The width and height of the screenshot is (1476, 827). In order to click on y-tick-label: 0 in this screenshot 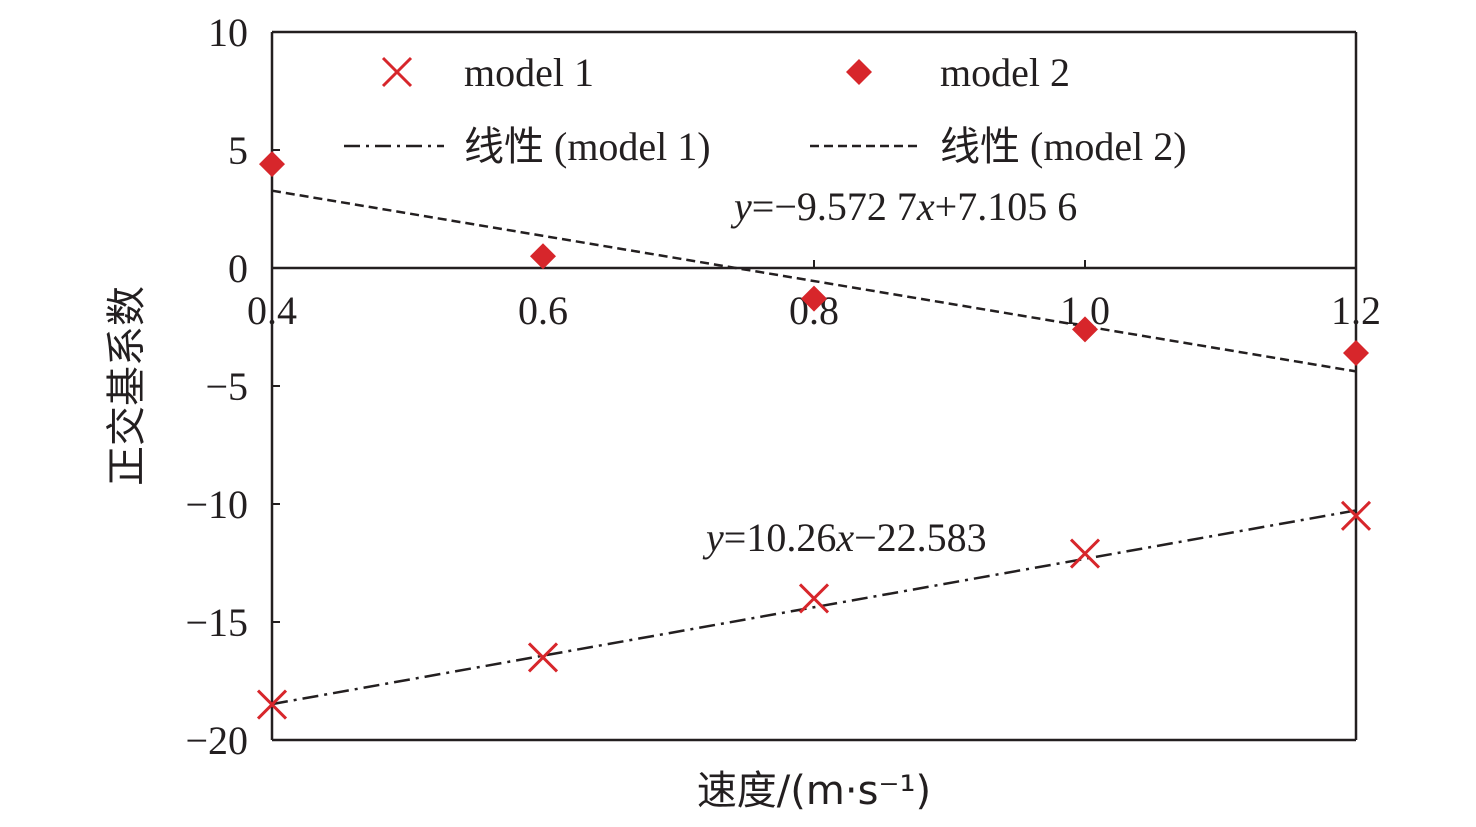, I will do `click(238, 268)`.